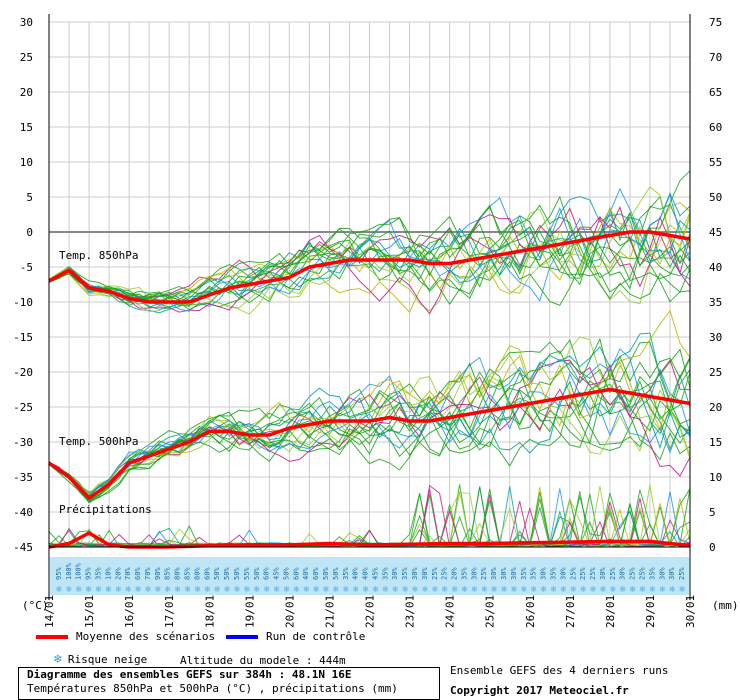 The width and height of the screenshot is (740, 700). What do you see at coordinates (316, 573) in the screenshot?
I see `snow-risk-label: 60%` at bounding box center [316, 573].